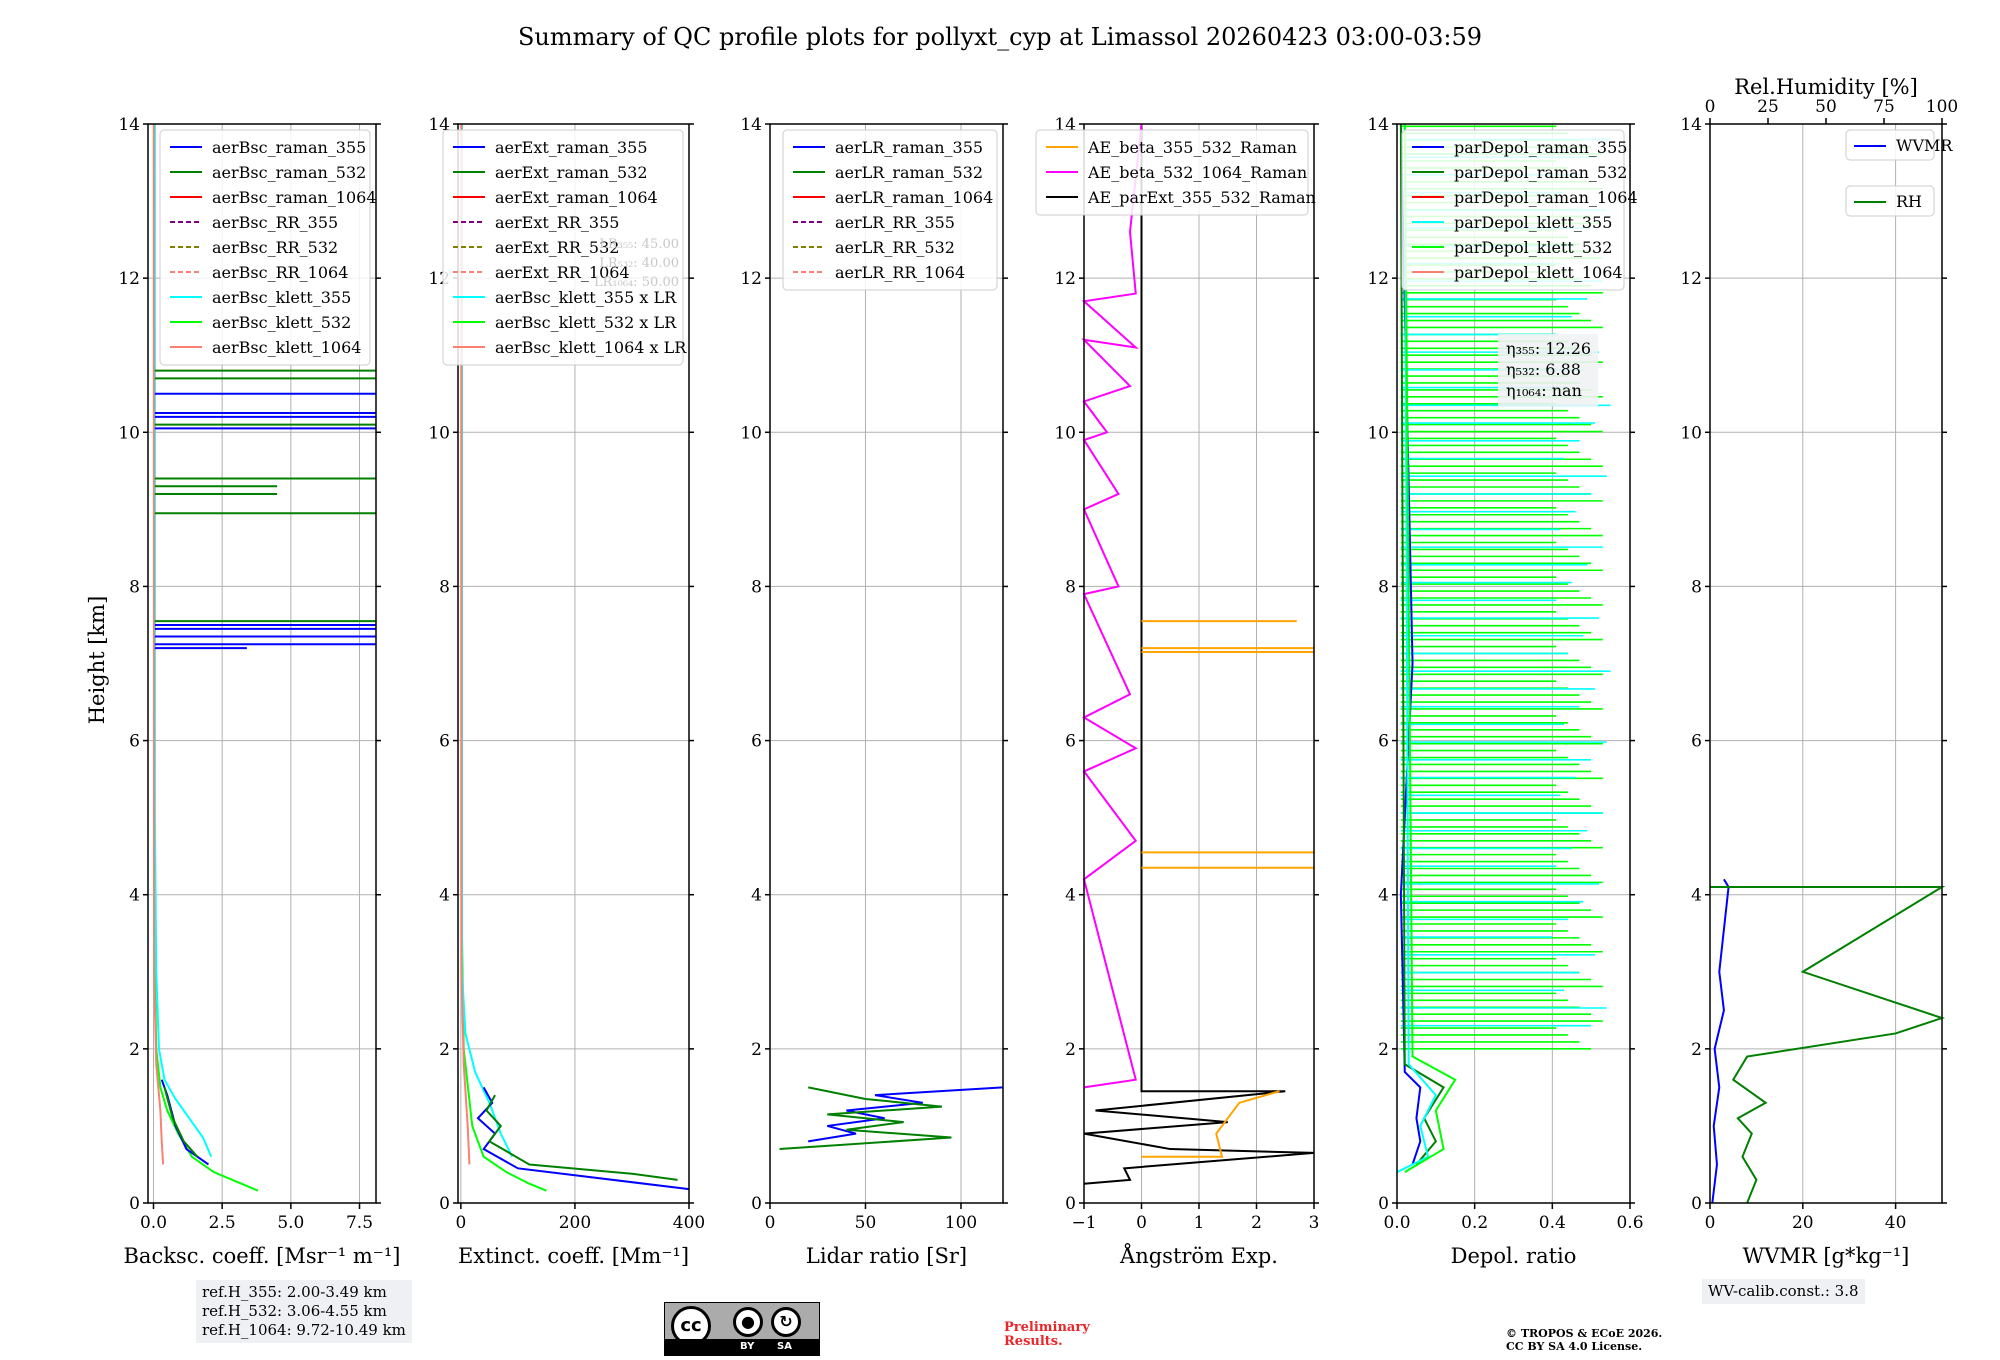 Image resolution: width=2000 pixels, height=1360 pixels. I want to click on x-tick-label: 2.5, so click(222, 1223).